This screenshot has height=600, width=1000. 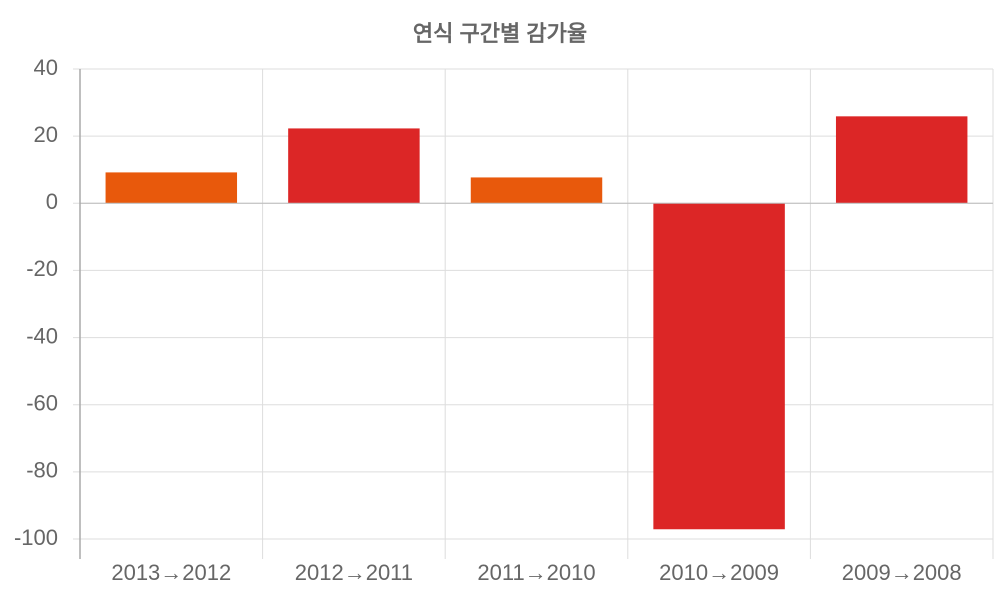 I want to click on chart-title: 연식 구간별 감가율, so click(x=500, y=33).